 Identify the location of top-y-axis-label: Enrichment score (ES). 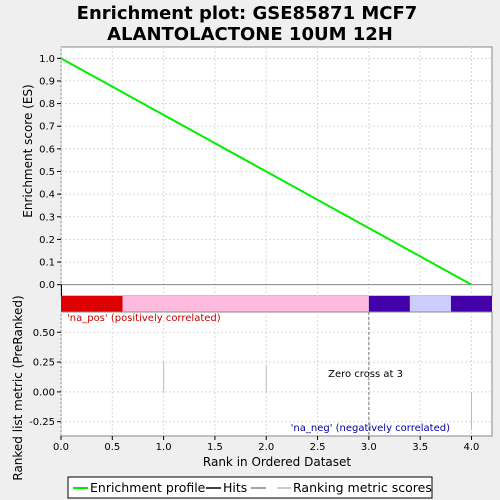
(28, 150).